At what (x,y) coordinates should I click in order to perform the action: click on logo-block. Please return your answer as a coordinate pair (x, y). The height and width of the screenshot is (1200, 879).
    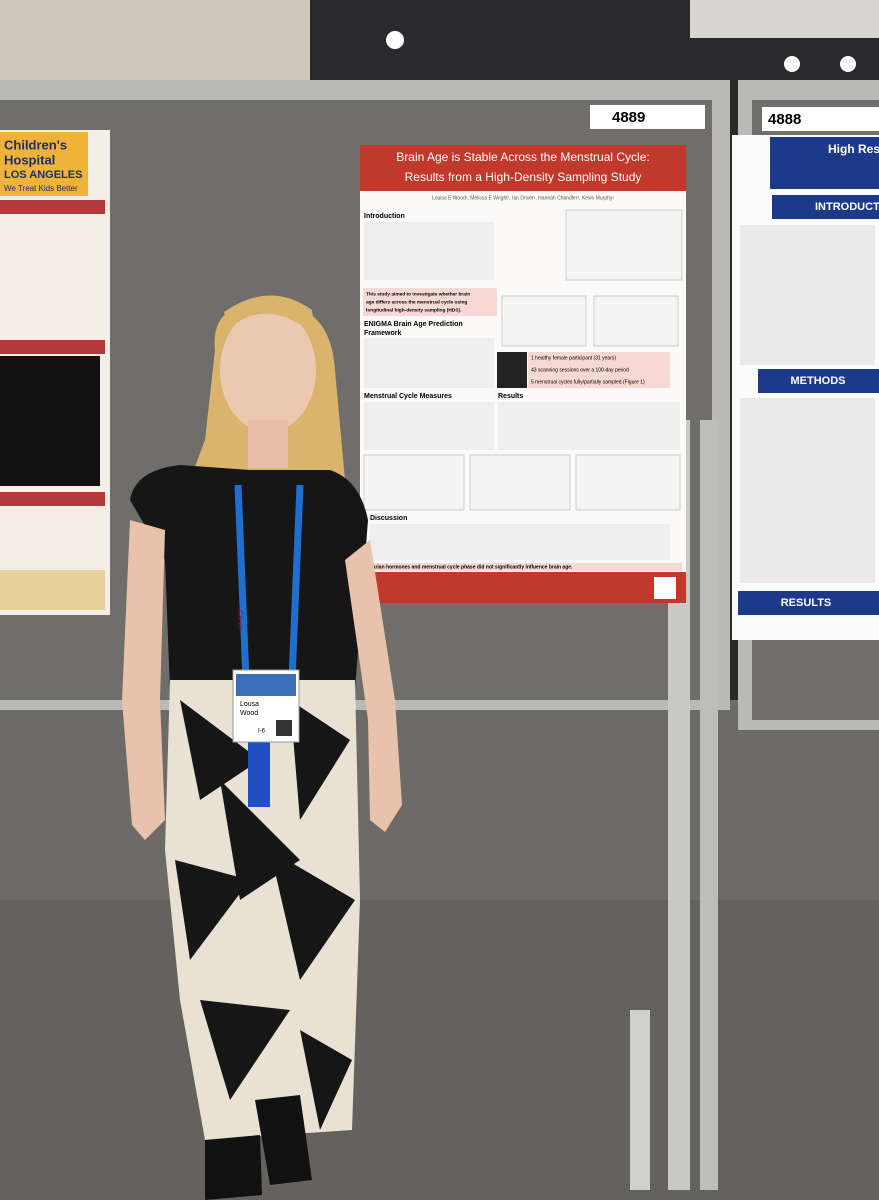
    Looking at the image, I should click on (44, 164).